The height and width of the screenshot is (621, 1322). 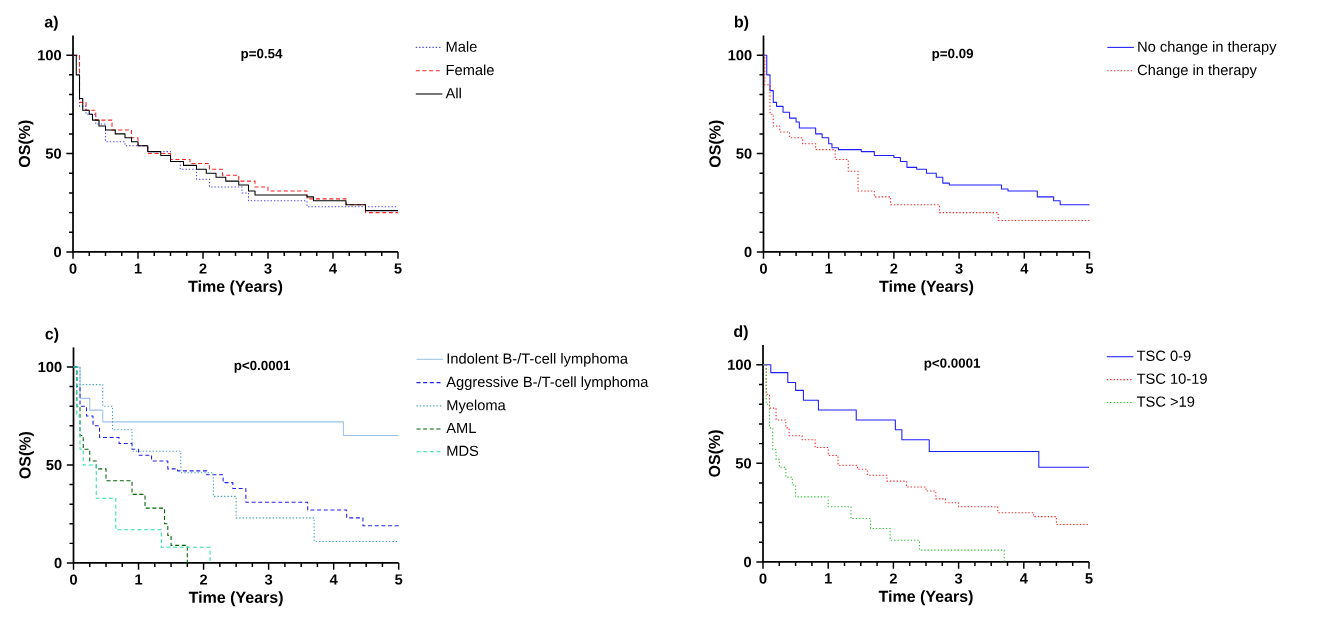 I want to click on legend-label: All, so click(x=453, y=93).